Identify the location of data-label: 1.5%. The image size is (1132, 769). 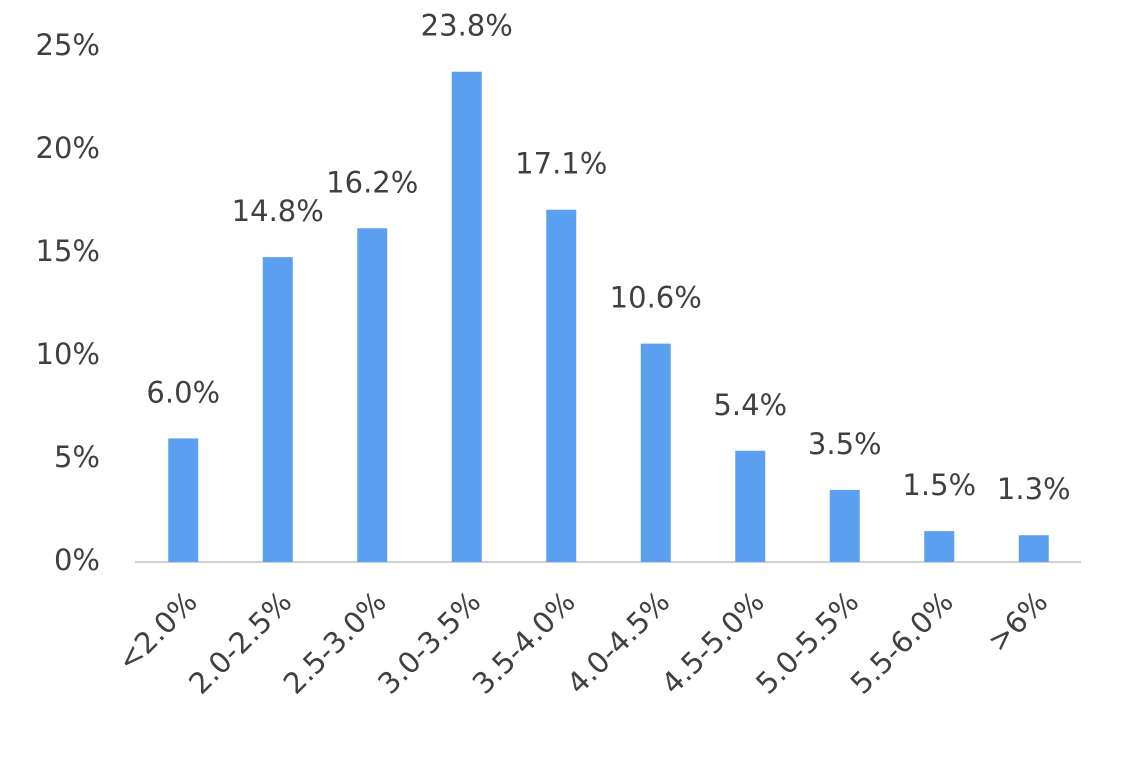
(939, 485).